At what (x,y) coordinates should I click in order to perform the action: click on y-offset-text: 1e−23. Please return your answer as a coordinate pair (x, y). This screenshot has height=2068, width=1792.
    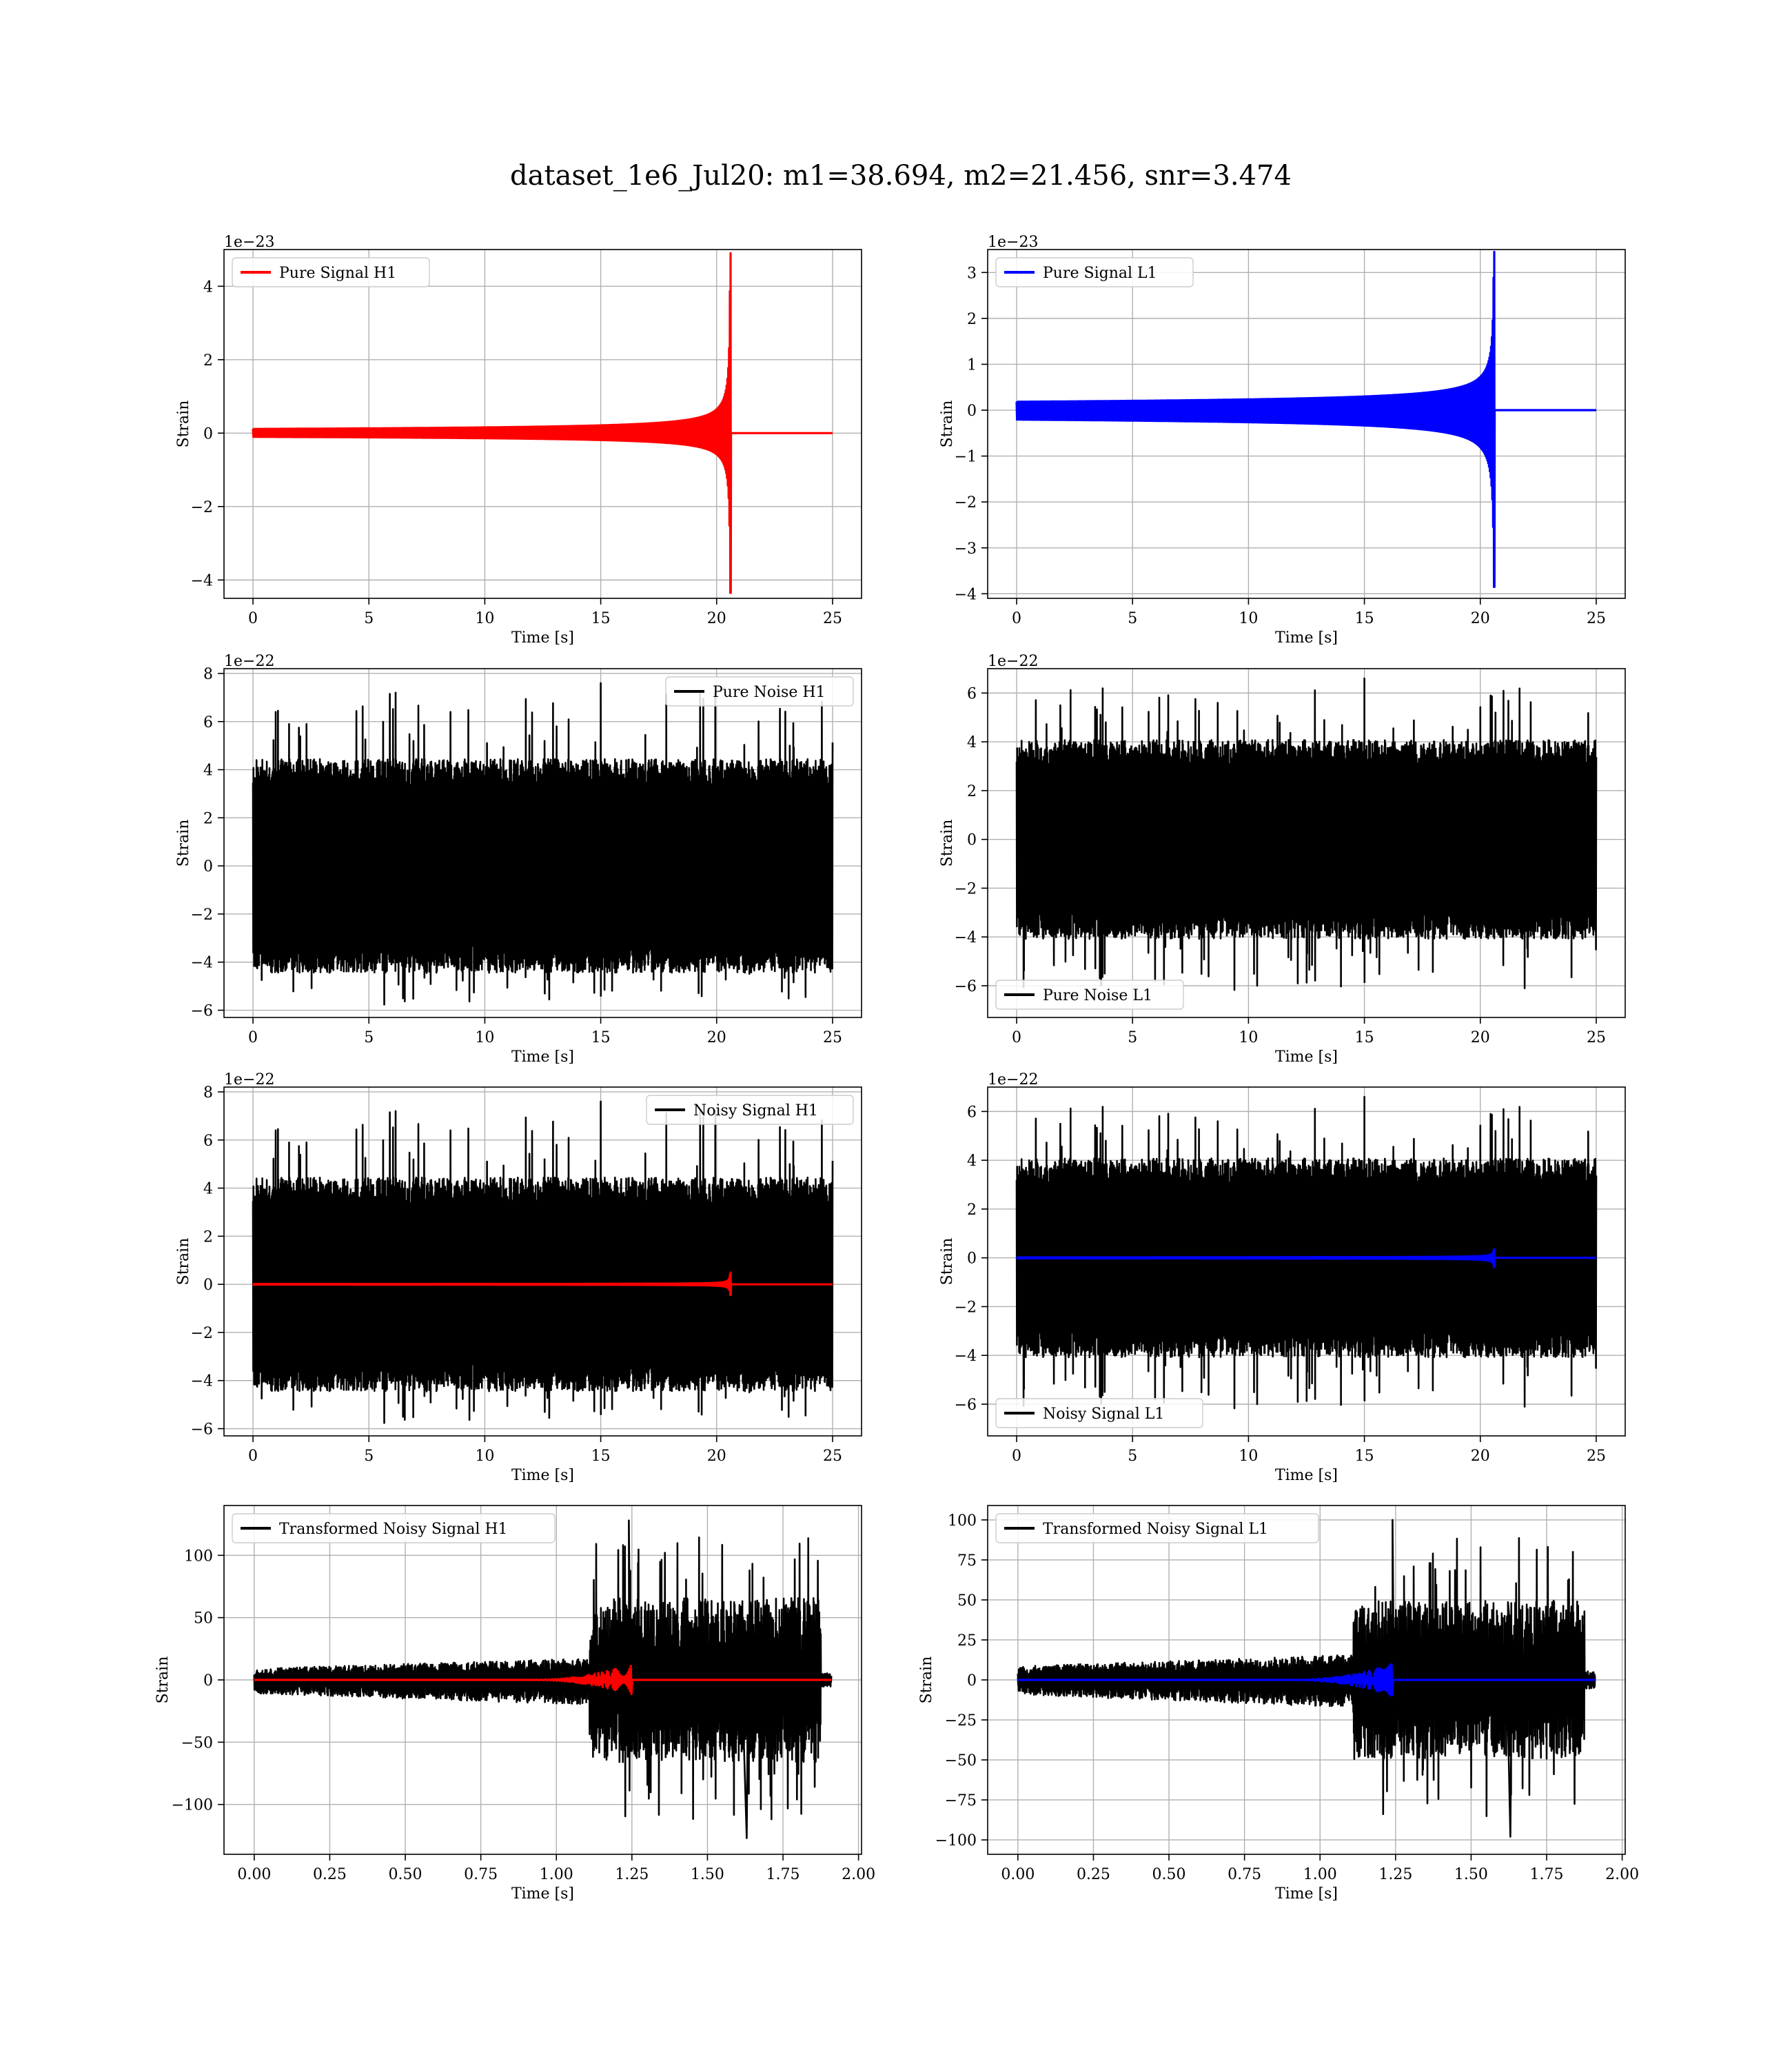
    Looking at the image, I should click on (1013, 242).